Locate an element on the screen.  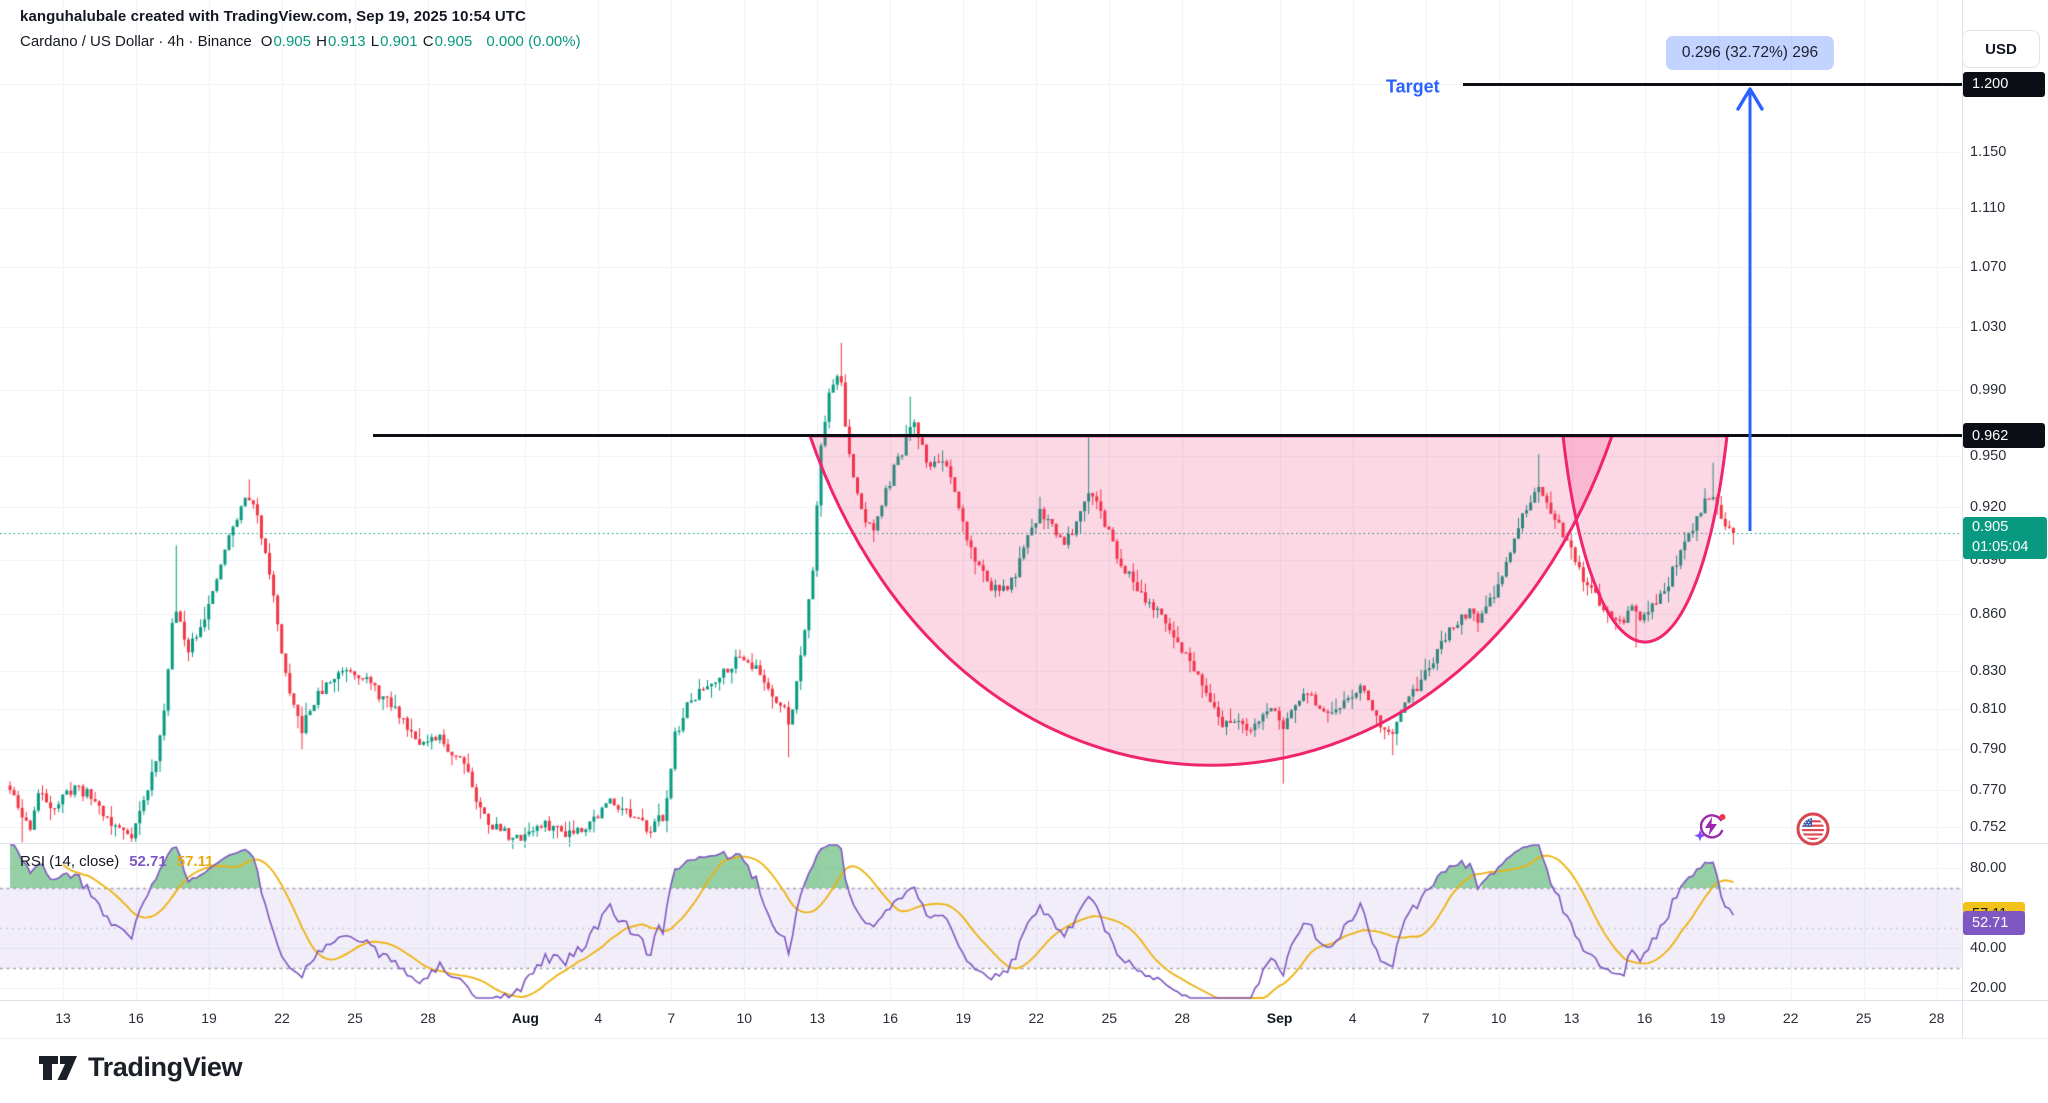
resistance-line is located at coordinates (1167, 436).